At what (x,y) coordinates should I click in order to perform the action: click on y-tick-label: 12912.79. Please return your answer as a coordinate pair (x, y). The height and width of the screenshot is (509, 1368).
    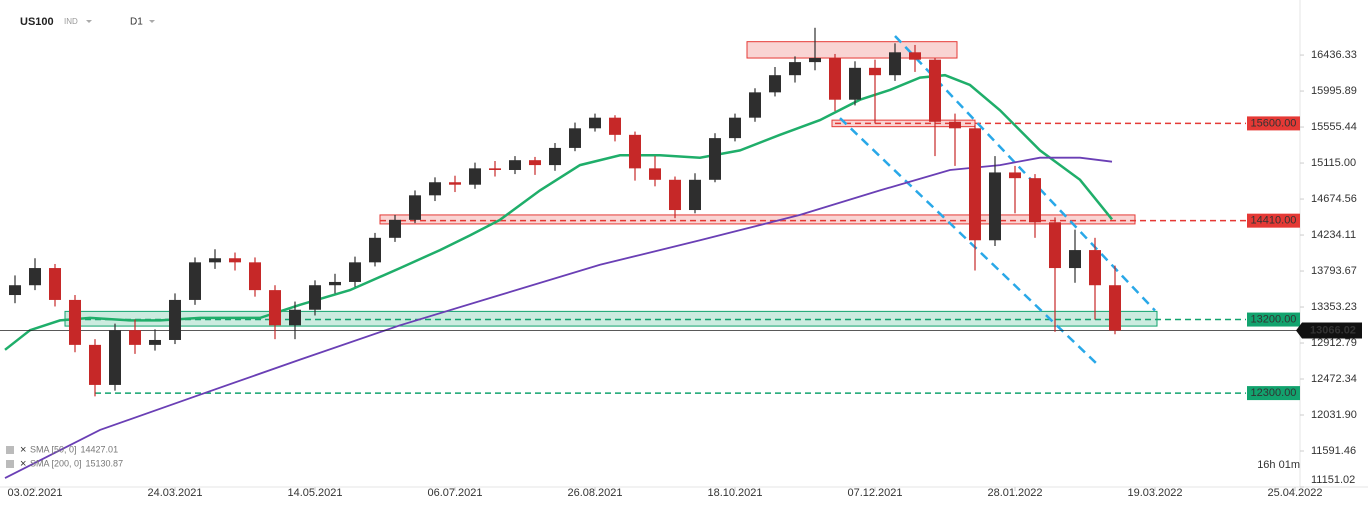
    Looking at the image, I should click on (1334, 343).